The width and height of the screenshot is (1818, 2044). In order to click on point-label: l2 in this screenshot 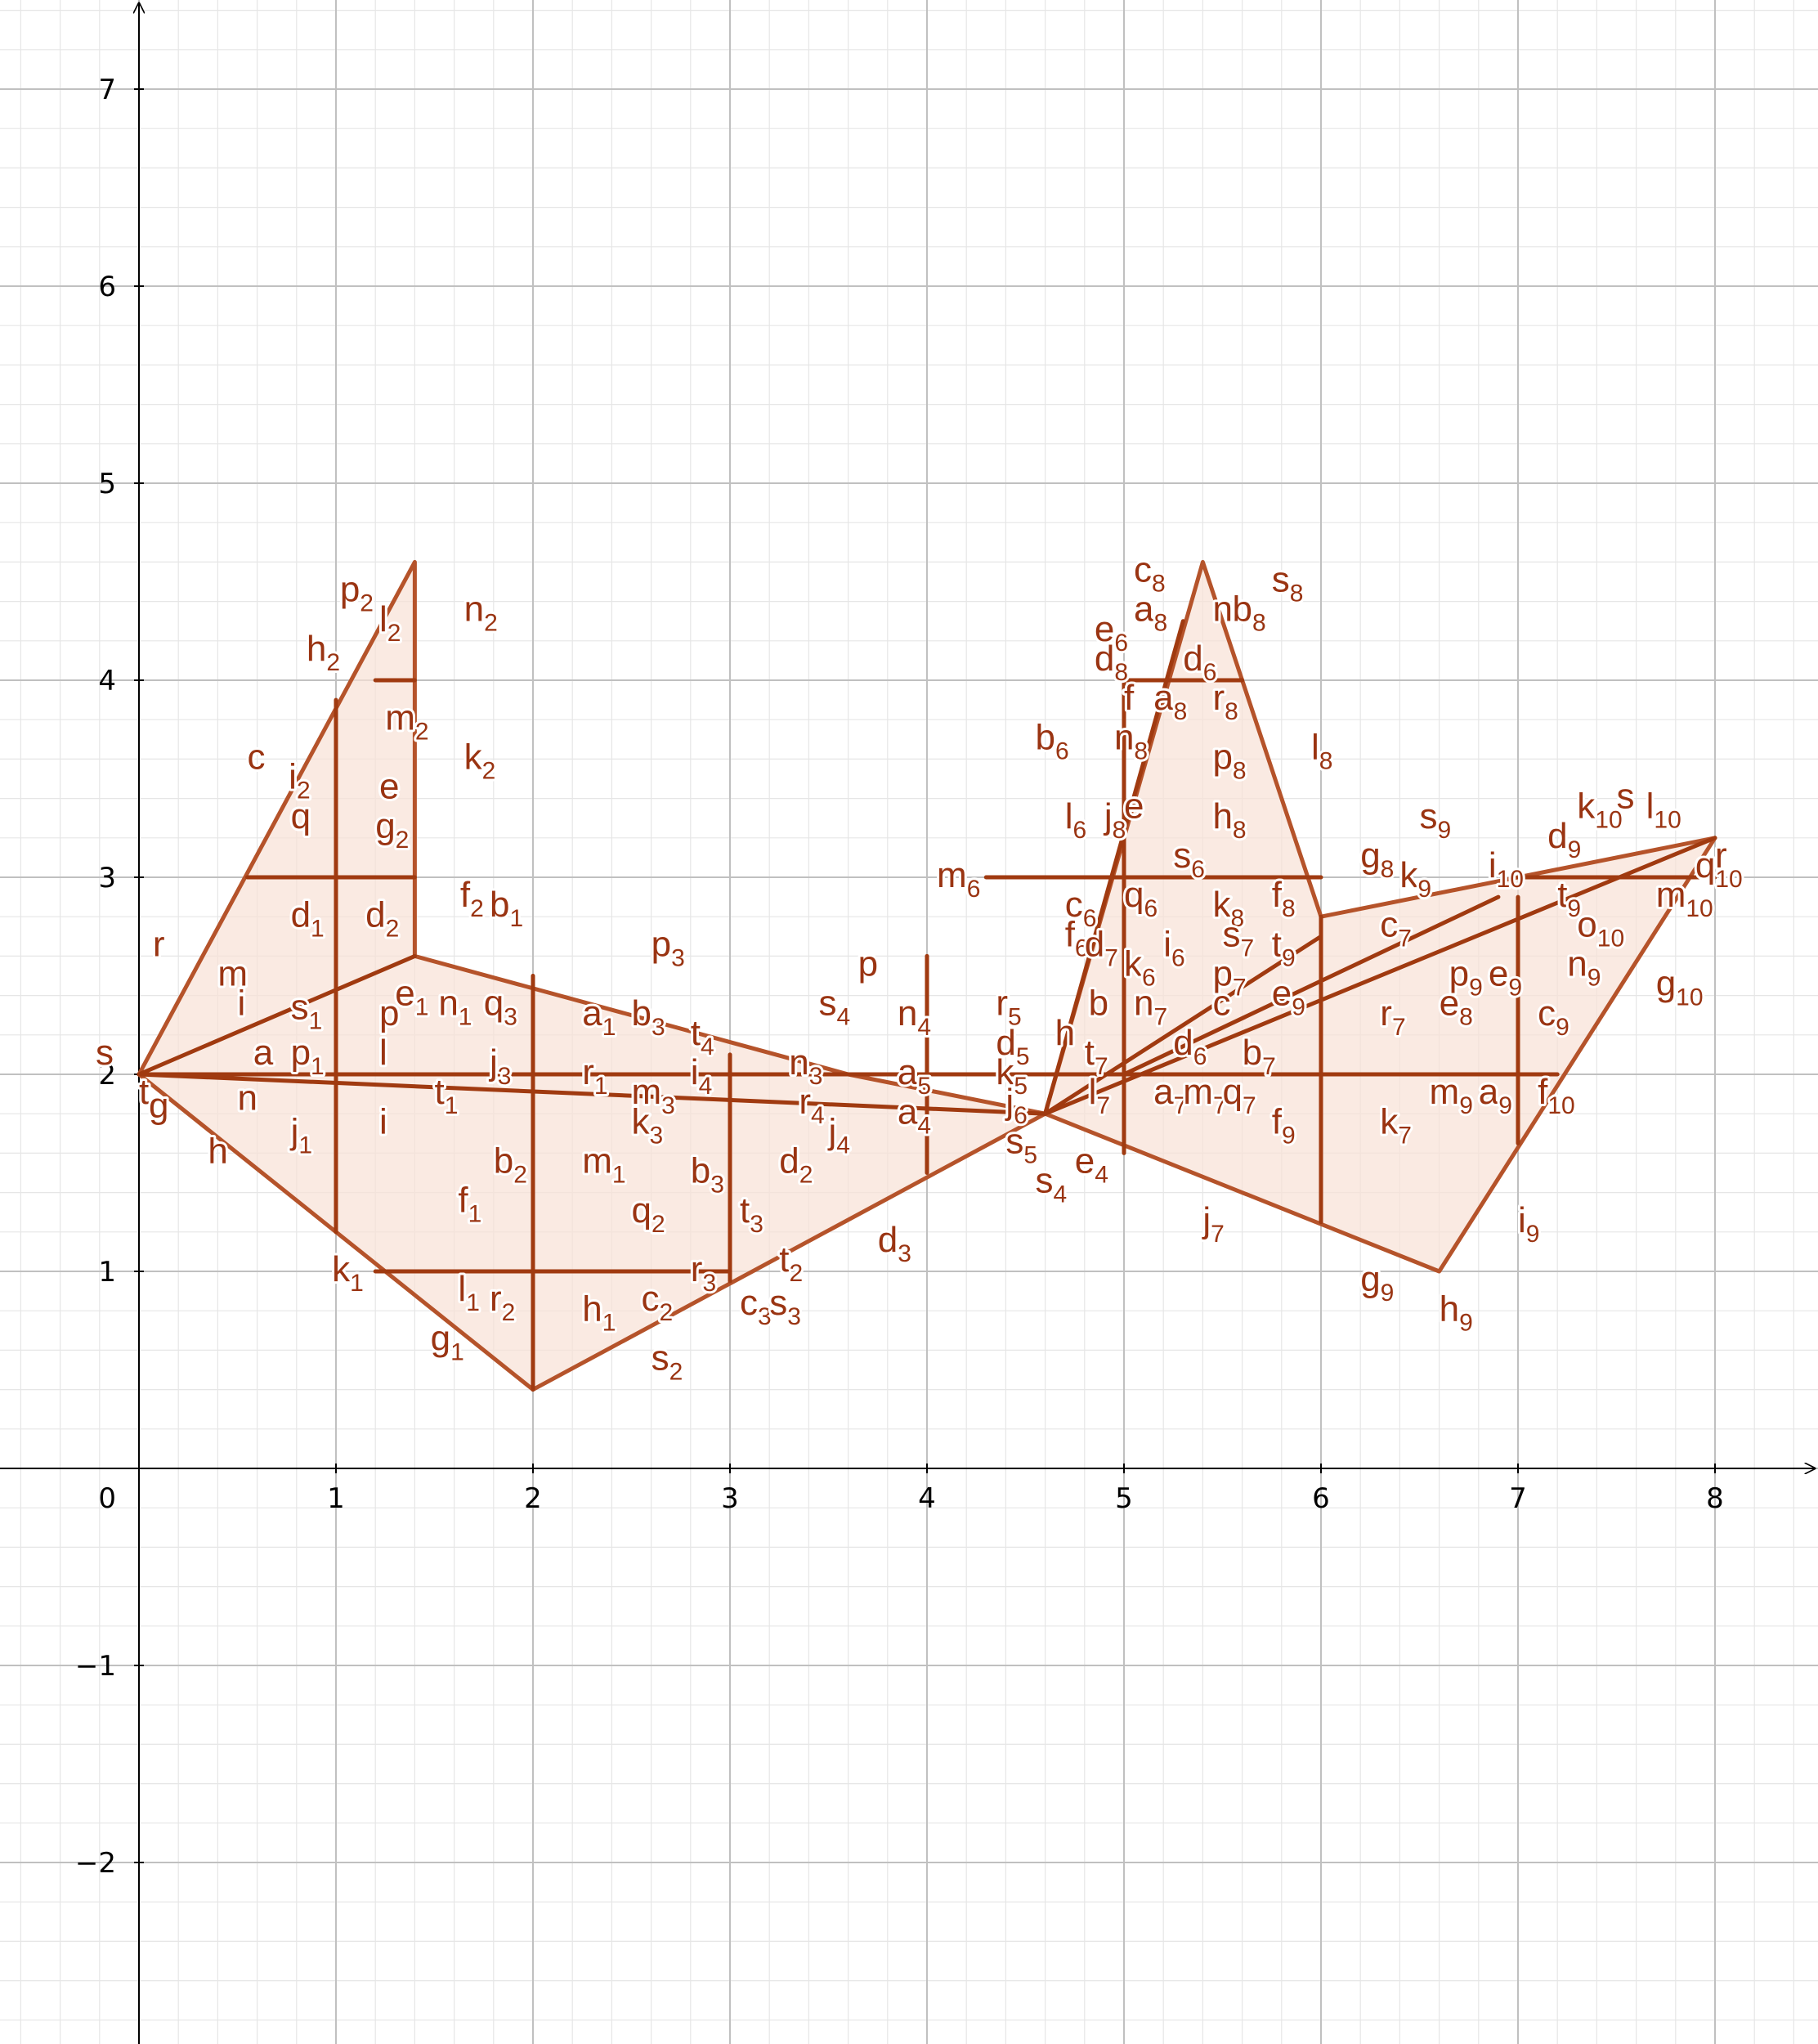, I will do `click(390, 623)`.